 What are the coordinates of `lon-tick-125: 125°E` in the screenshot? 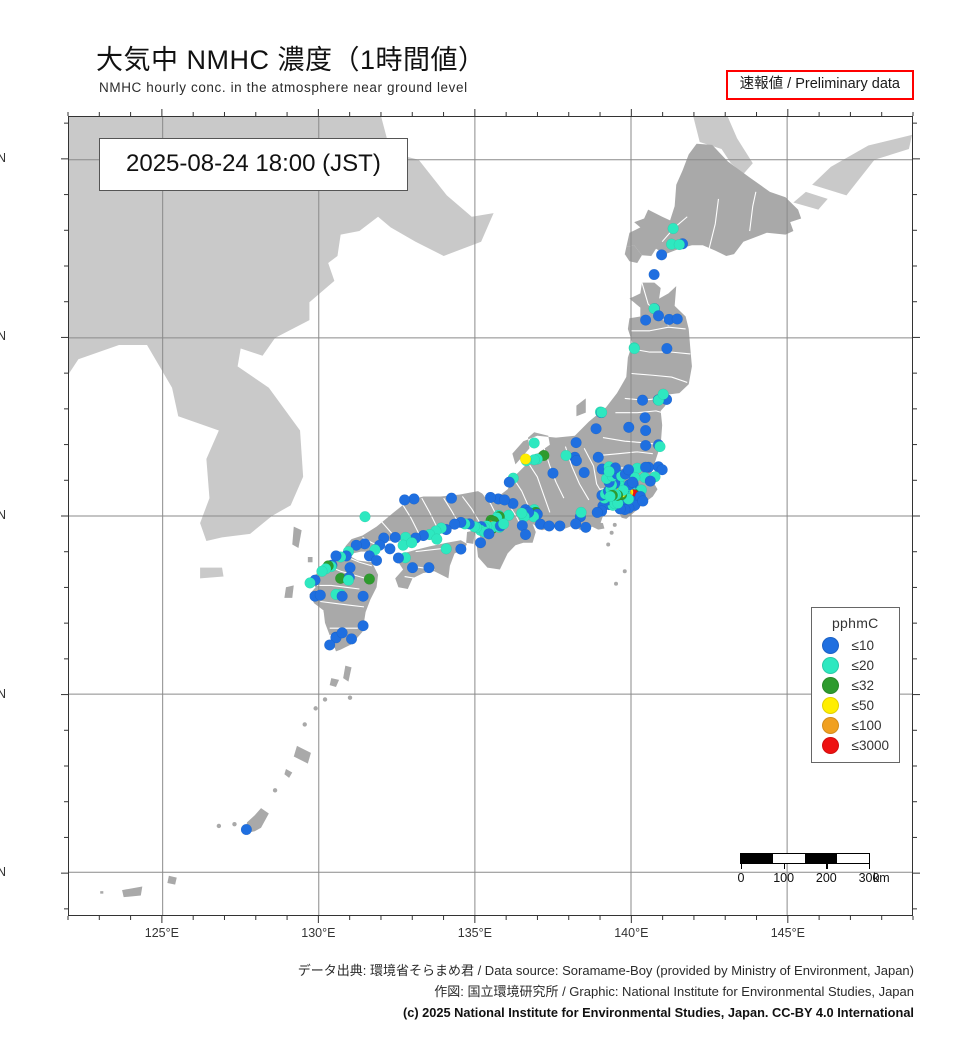 It's located at (161, 933).